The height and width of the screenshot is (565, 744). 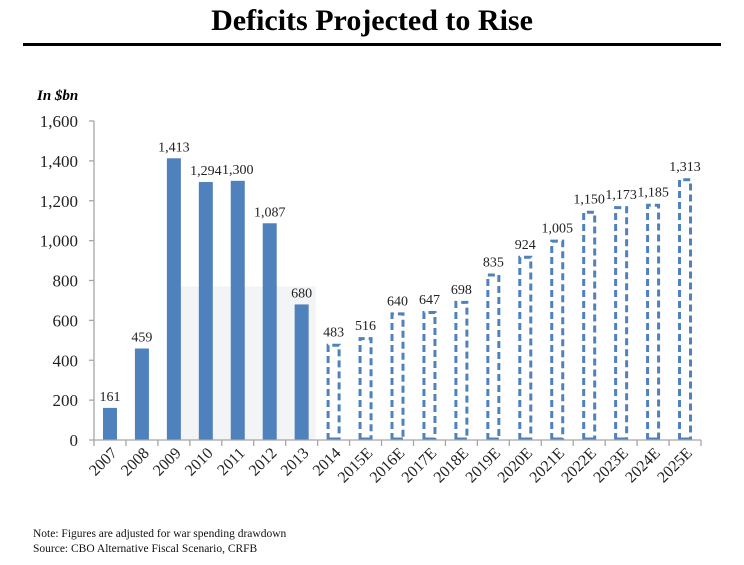 What do you see at coordinates (429, 300) in the screenshot?
I see `data-label-2017E: 647` at bounding box center [429, 300].